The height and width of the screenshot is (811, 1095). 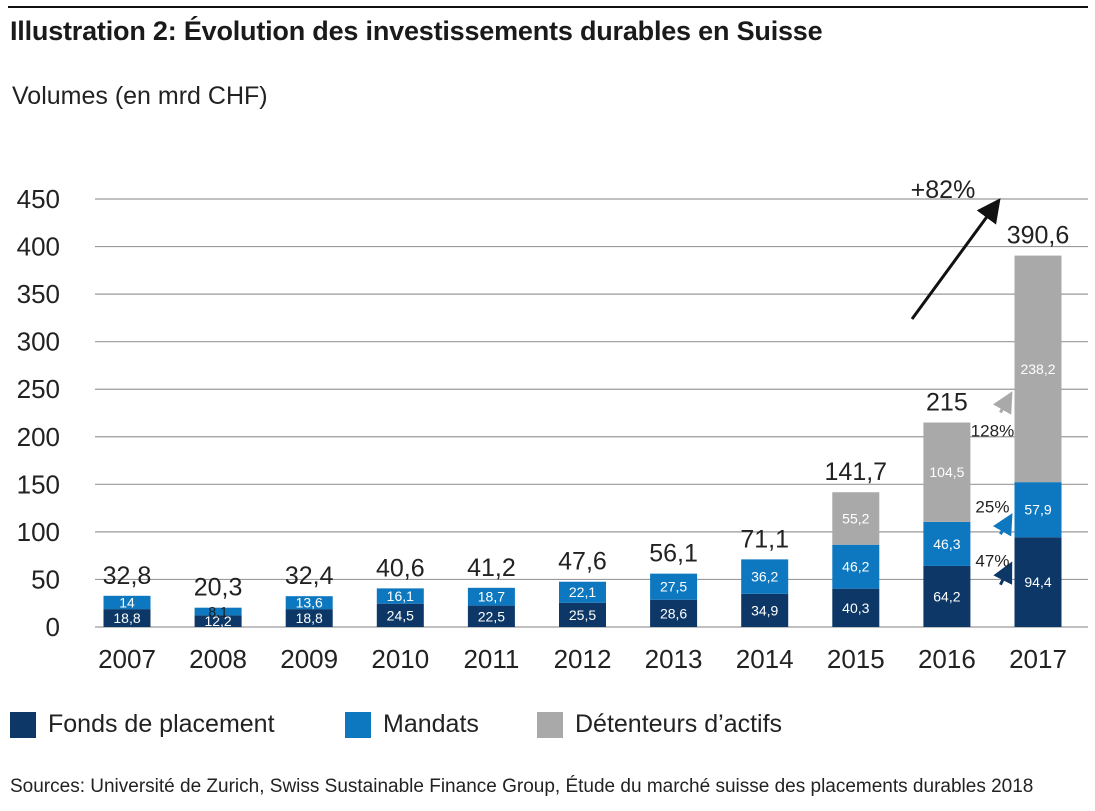 What do you see at coordinates (1038, 659) in the screenshot?
I see `x-tick-2017: 2017` at bounding box center [1038, 659].